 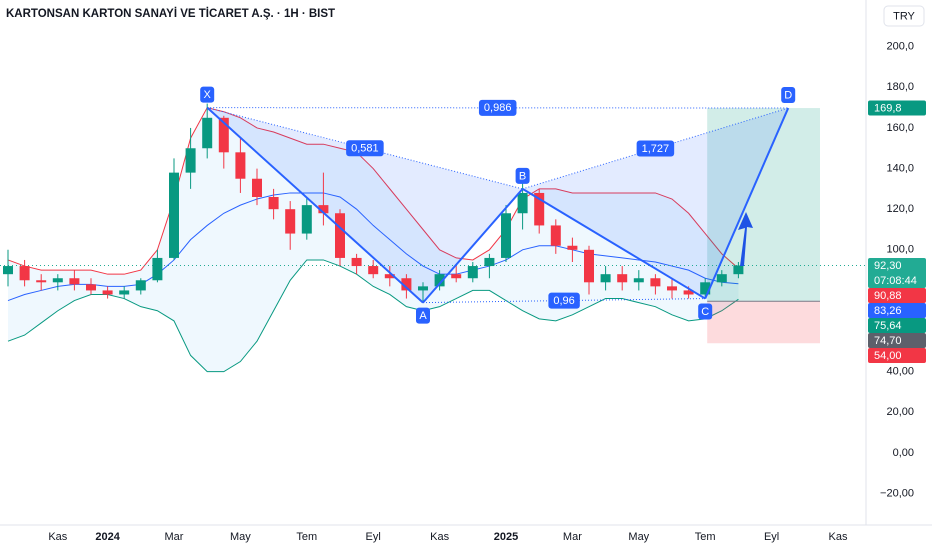 I want to click on y-tick-label: 160,0, so click(x=900, y=128).